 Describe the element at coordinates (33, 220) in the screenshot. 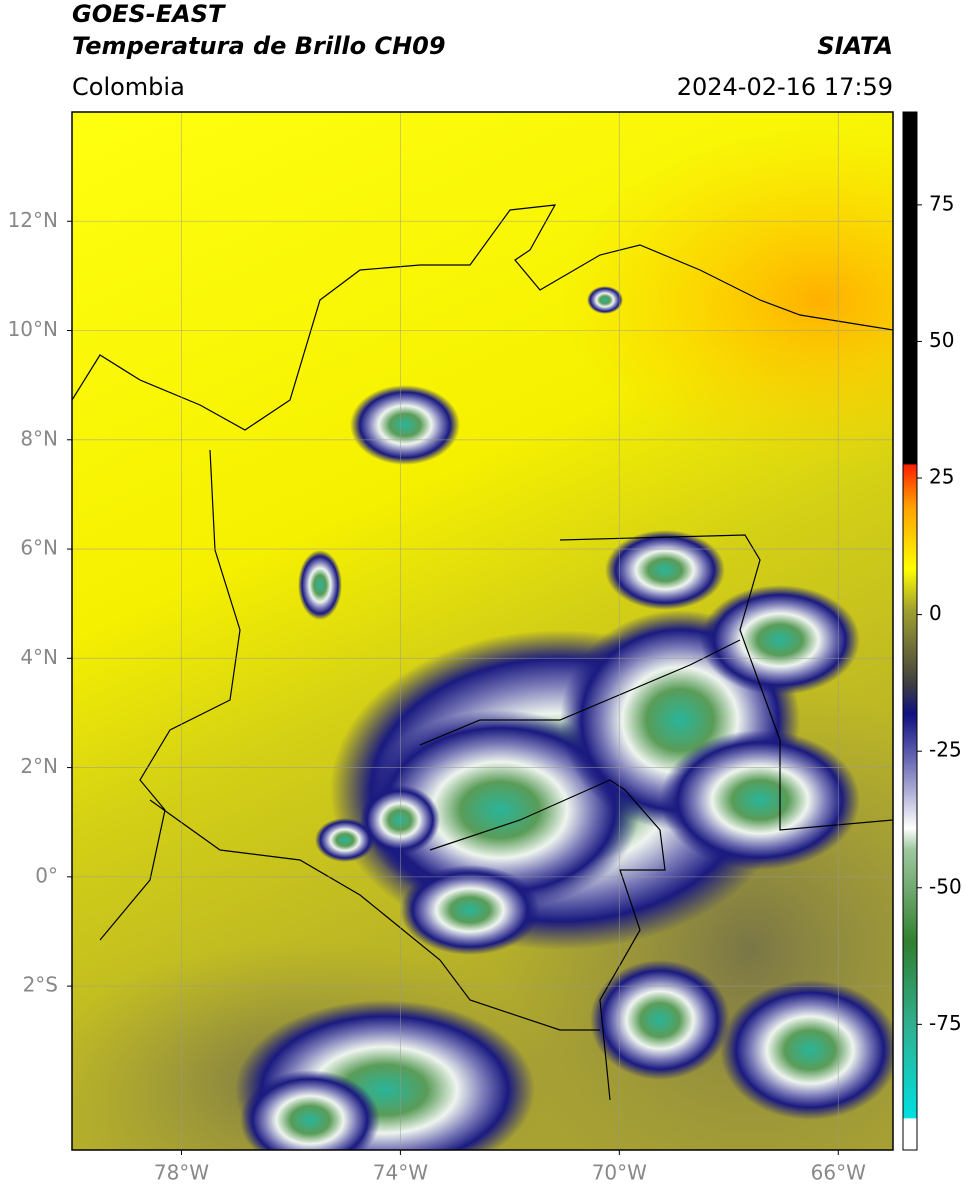

I see `y-tick-label: 12°N` at that location.